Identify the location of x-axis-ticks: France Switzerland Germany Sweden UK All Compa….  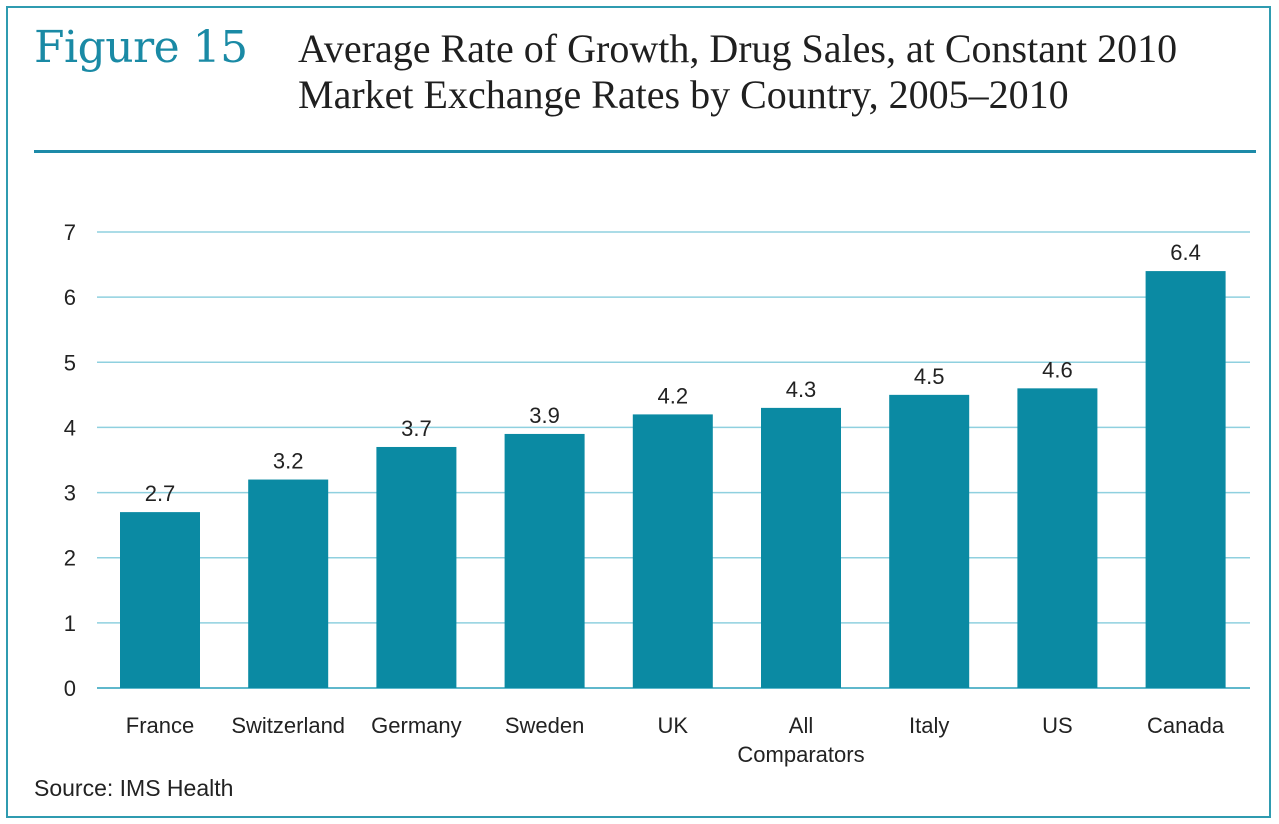
(675, 740).